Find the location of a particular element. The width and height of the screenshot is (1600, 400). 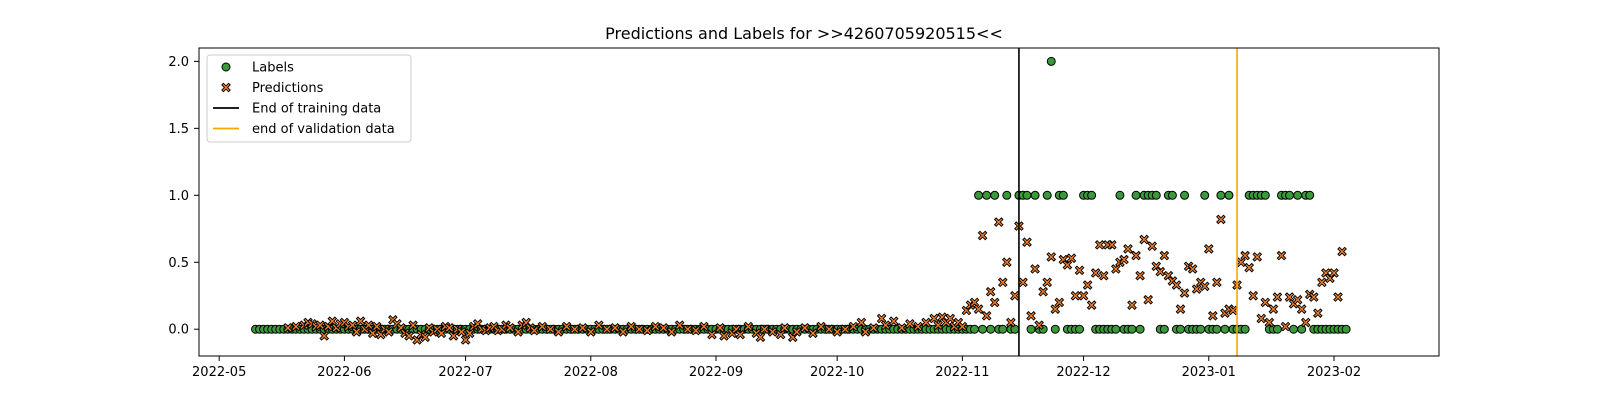

legend-circle-marker is located at coordinates (226, 67).